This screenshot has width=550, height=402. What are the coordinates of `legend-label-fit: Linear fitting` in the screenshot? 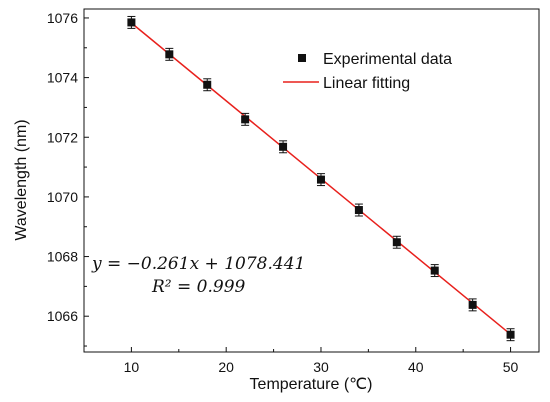 It's located at (366, 83).